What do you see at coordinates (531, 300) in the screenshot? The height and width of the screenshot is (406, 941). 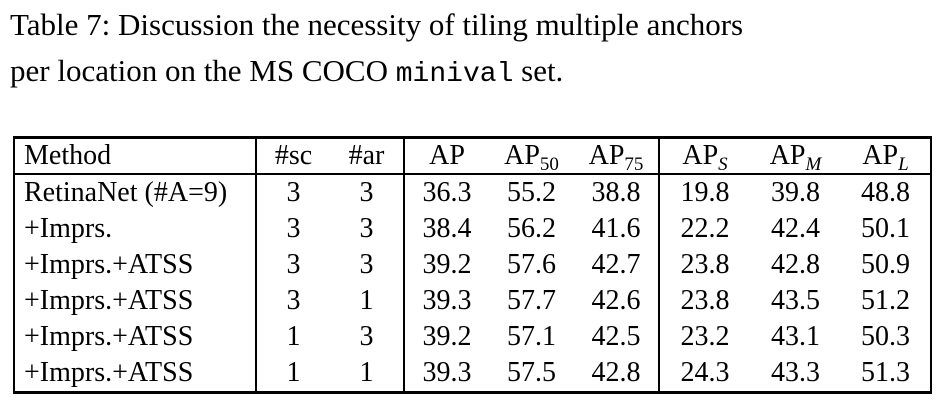 I see `cell-ap50: 57.7` at bounding box center [531, 300].